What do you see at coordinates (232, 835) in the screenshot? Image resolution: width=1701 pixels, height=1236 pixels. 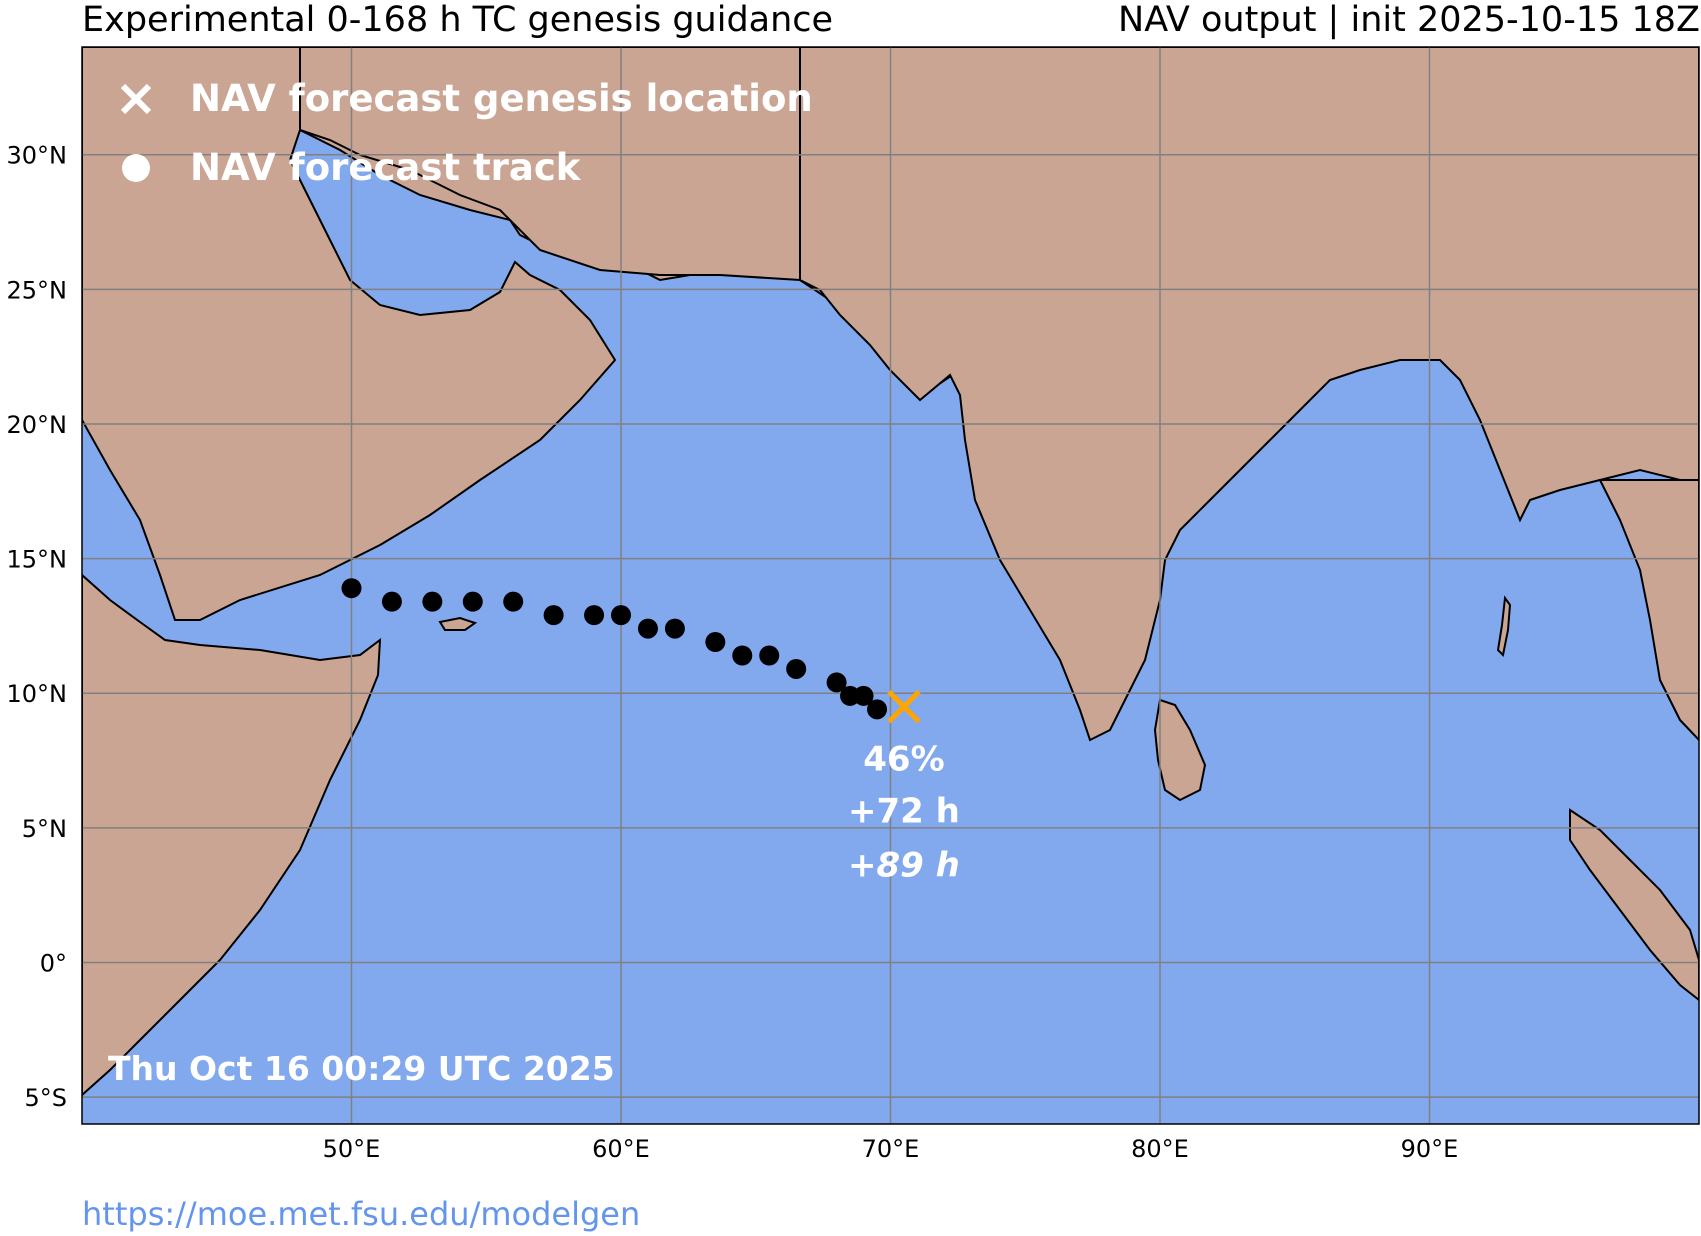 I see `land-africa` at bounding box center [232, 835].